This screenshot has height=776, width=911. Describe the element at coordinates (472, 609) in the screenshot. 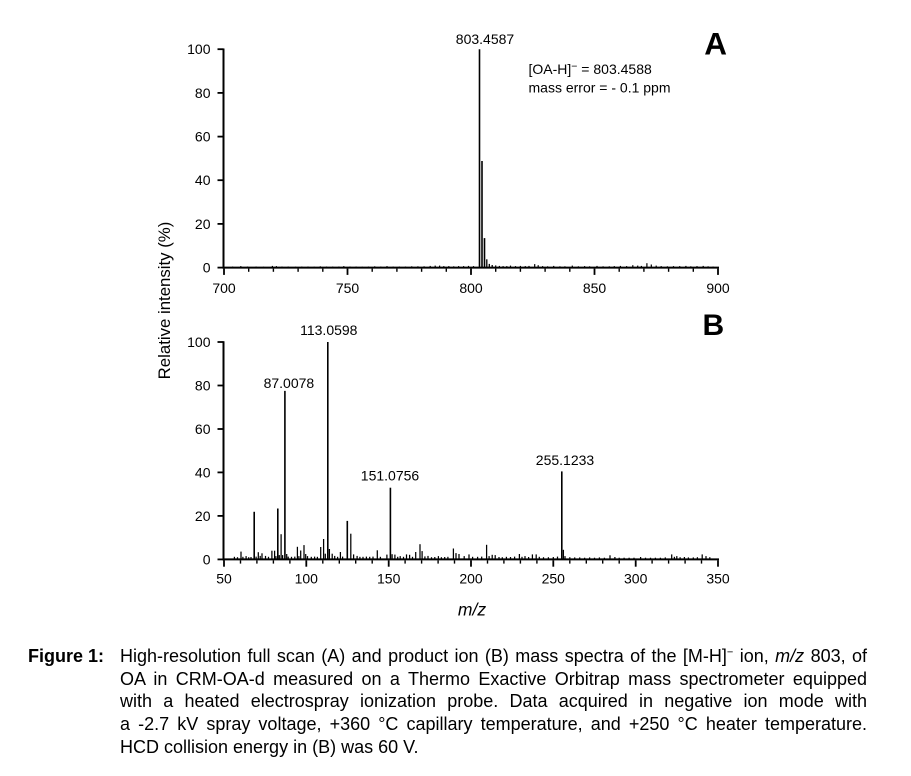

I see `svg-text: m/z` at that location.